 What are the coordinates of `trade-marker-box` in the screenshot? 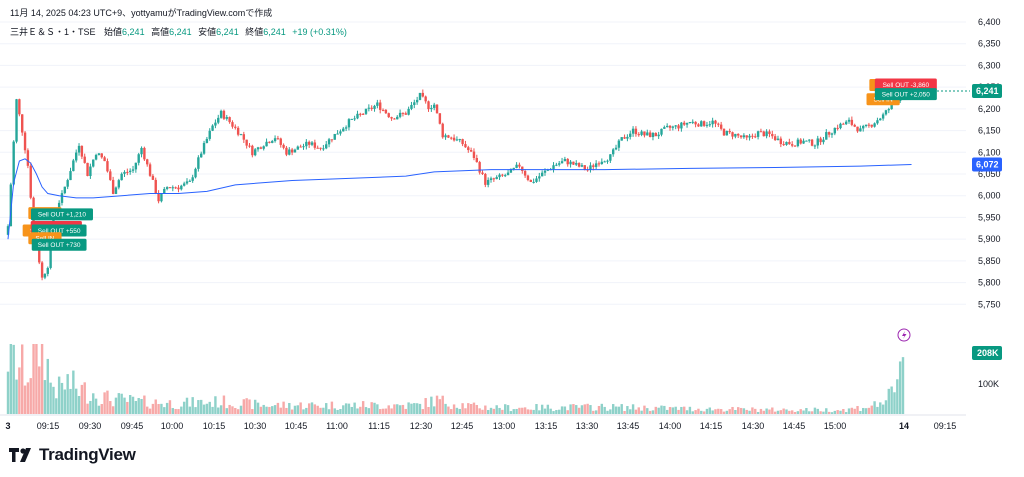 It's located at (905, 94).